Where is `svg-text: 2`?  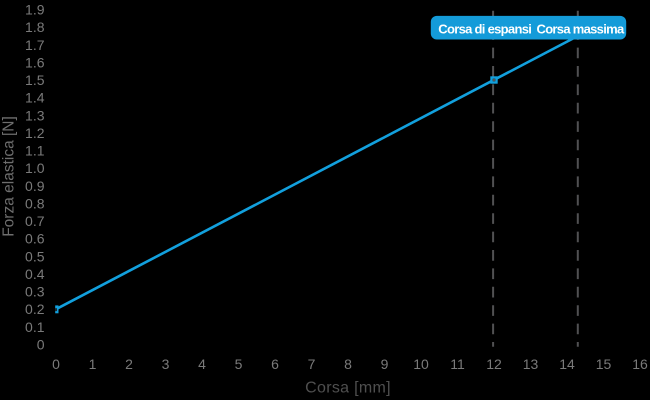 svg-text: 2 is located at coordinates (129, 364).